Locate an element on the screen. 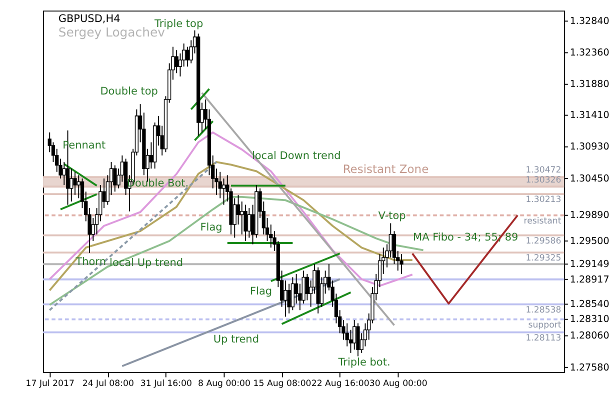 The height and width of the screenshot is (400, 610). annotation: Thorn is located at coordinates (90, 262).